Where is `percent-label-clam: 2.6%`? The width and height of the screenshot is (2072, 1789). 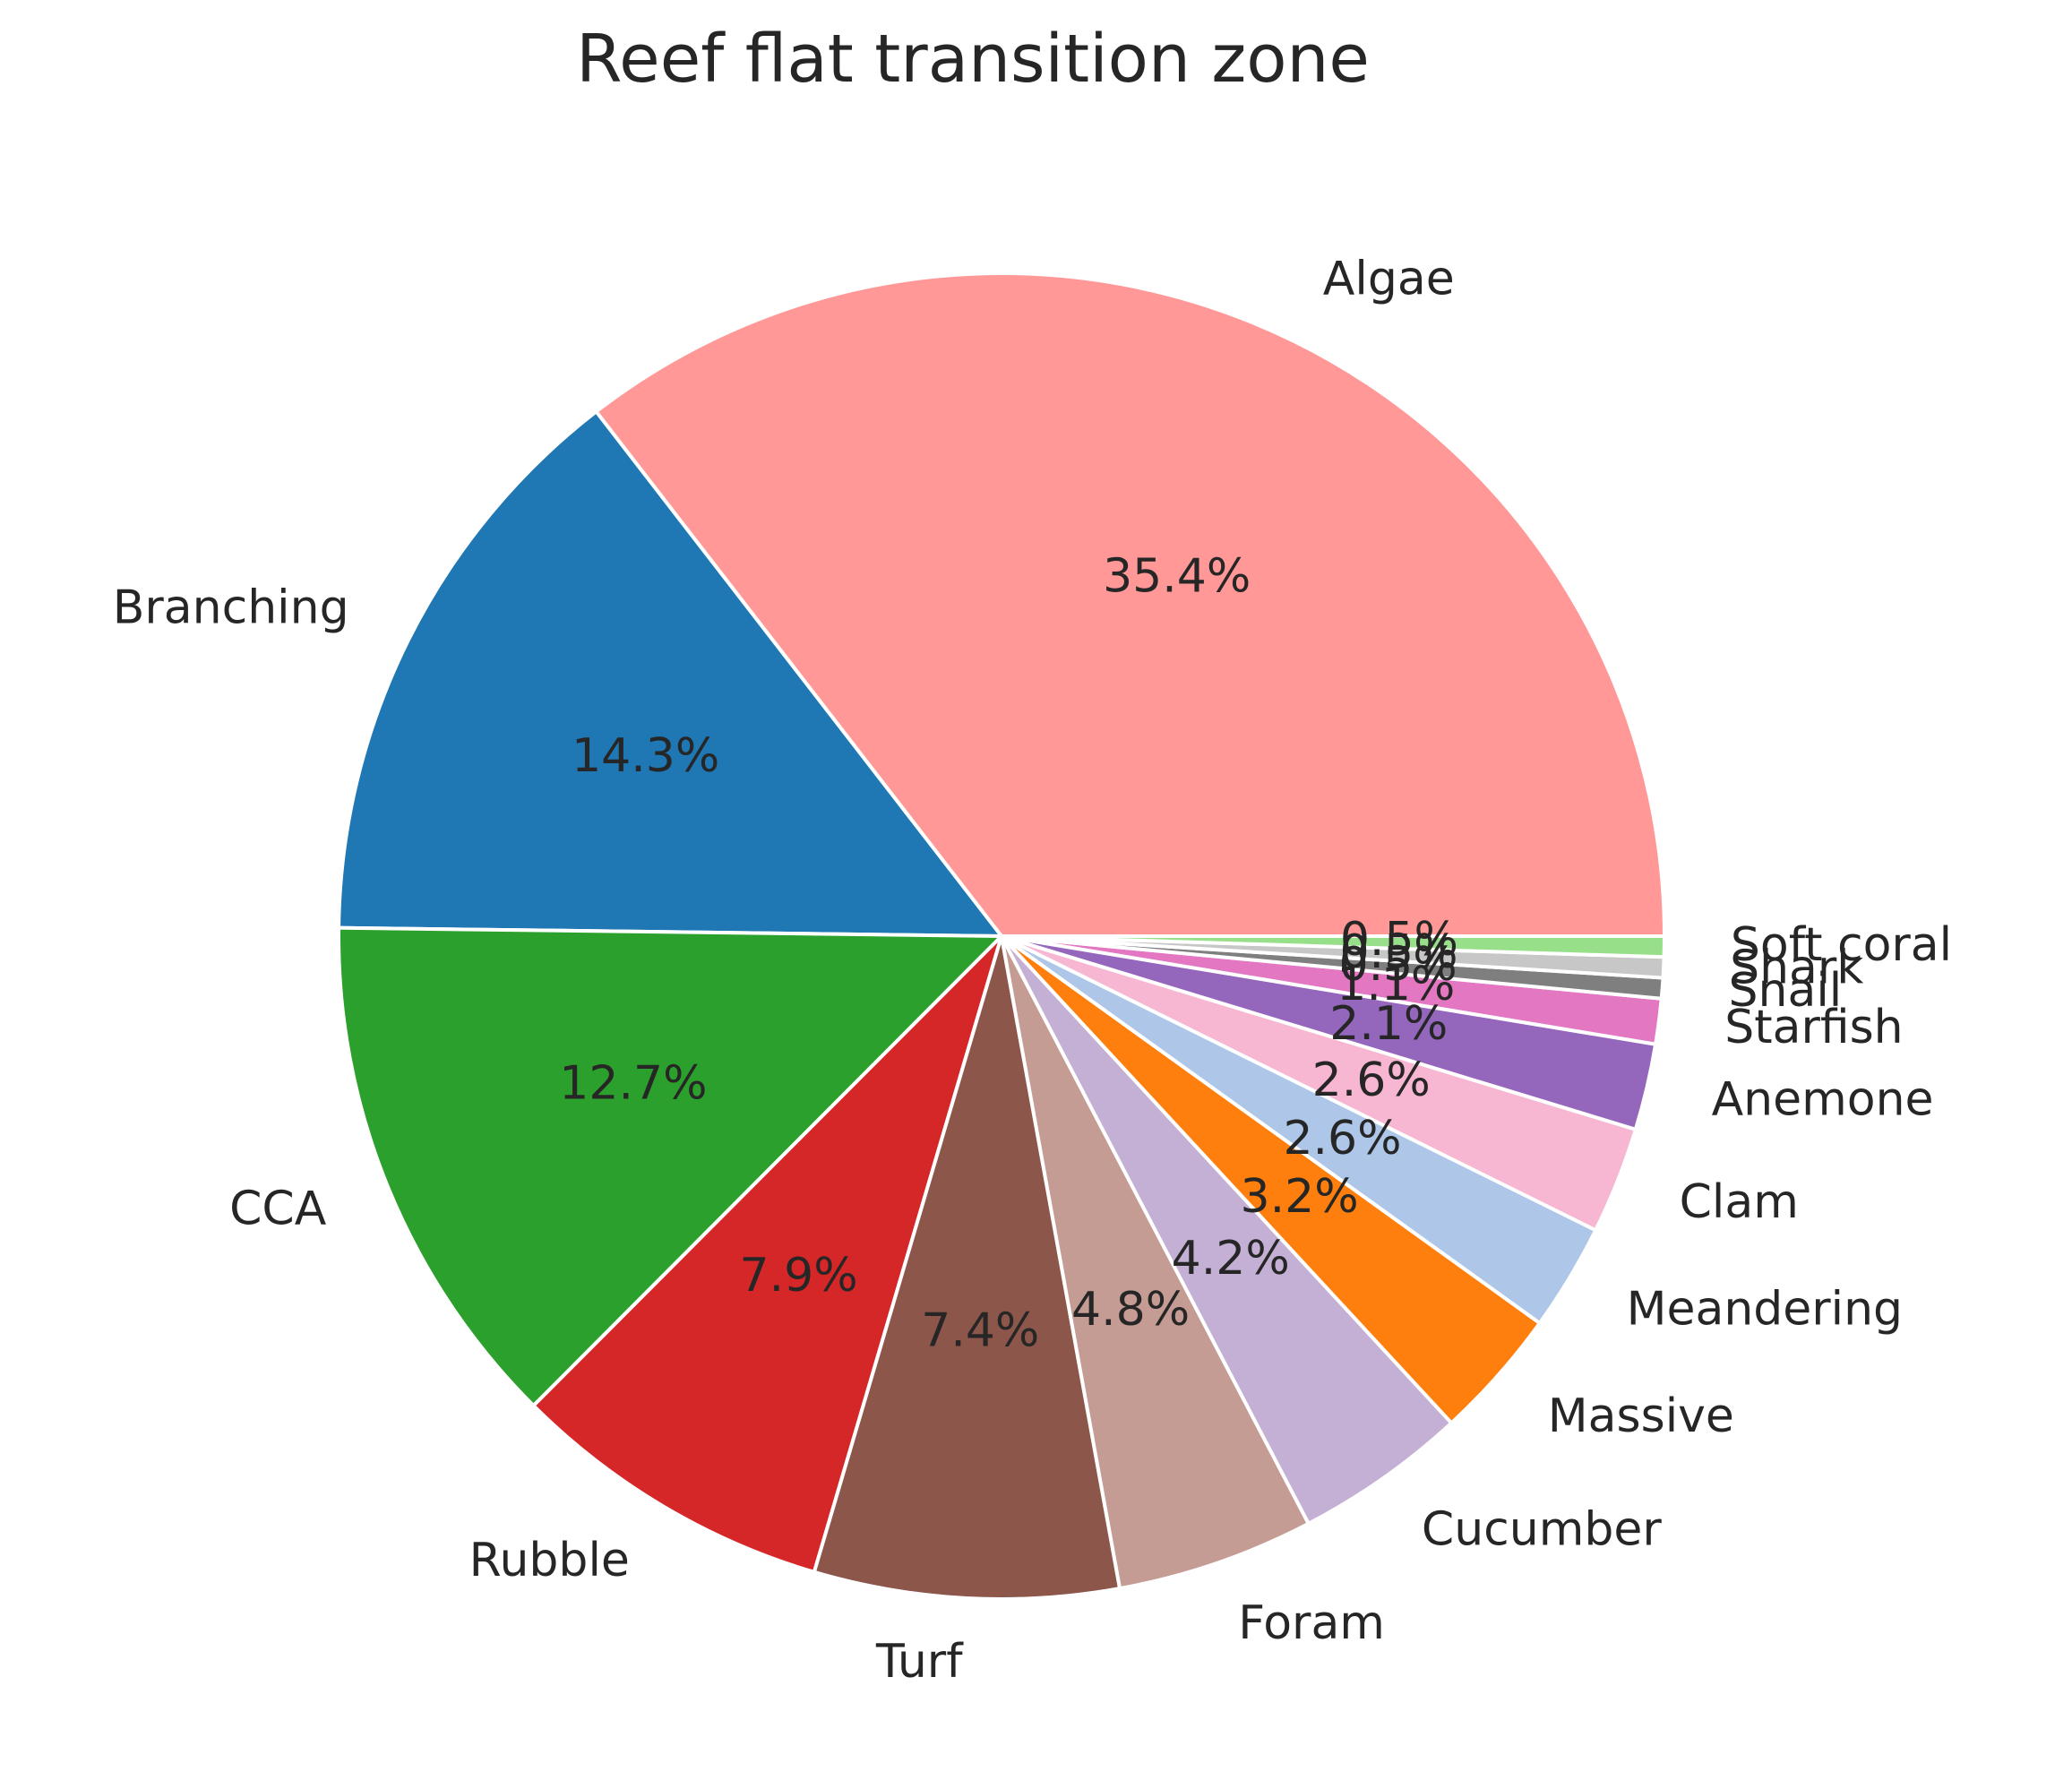 percent-label-clam: 2.6% is located at coordinates (1372, 1080).